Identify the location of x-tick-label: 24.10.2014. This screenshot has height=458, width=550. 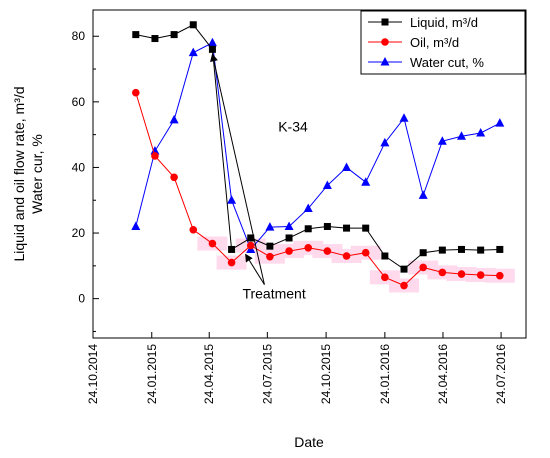
(93, 374).